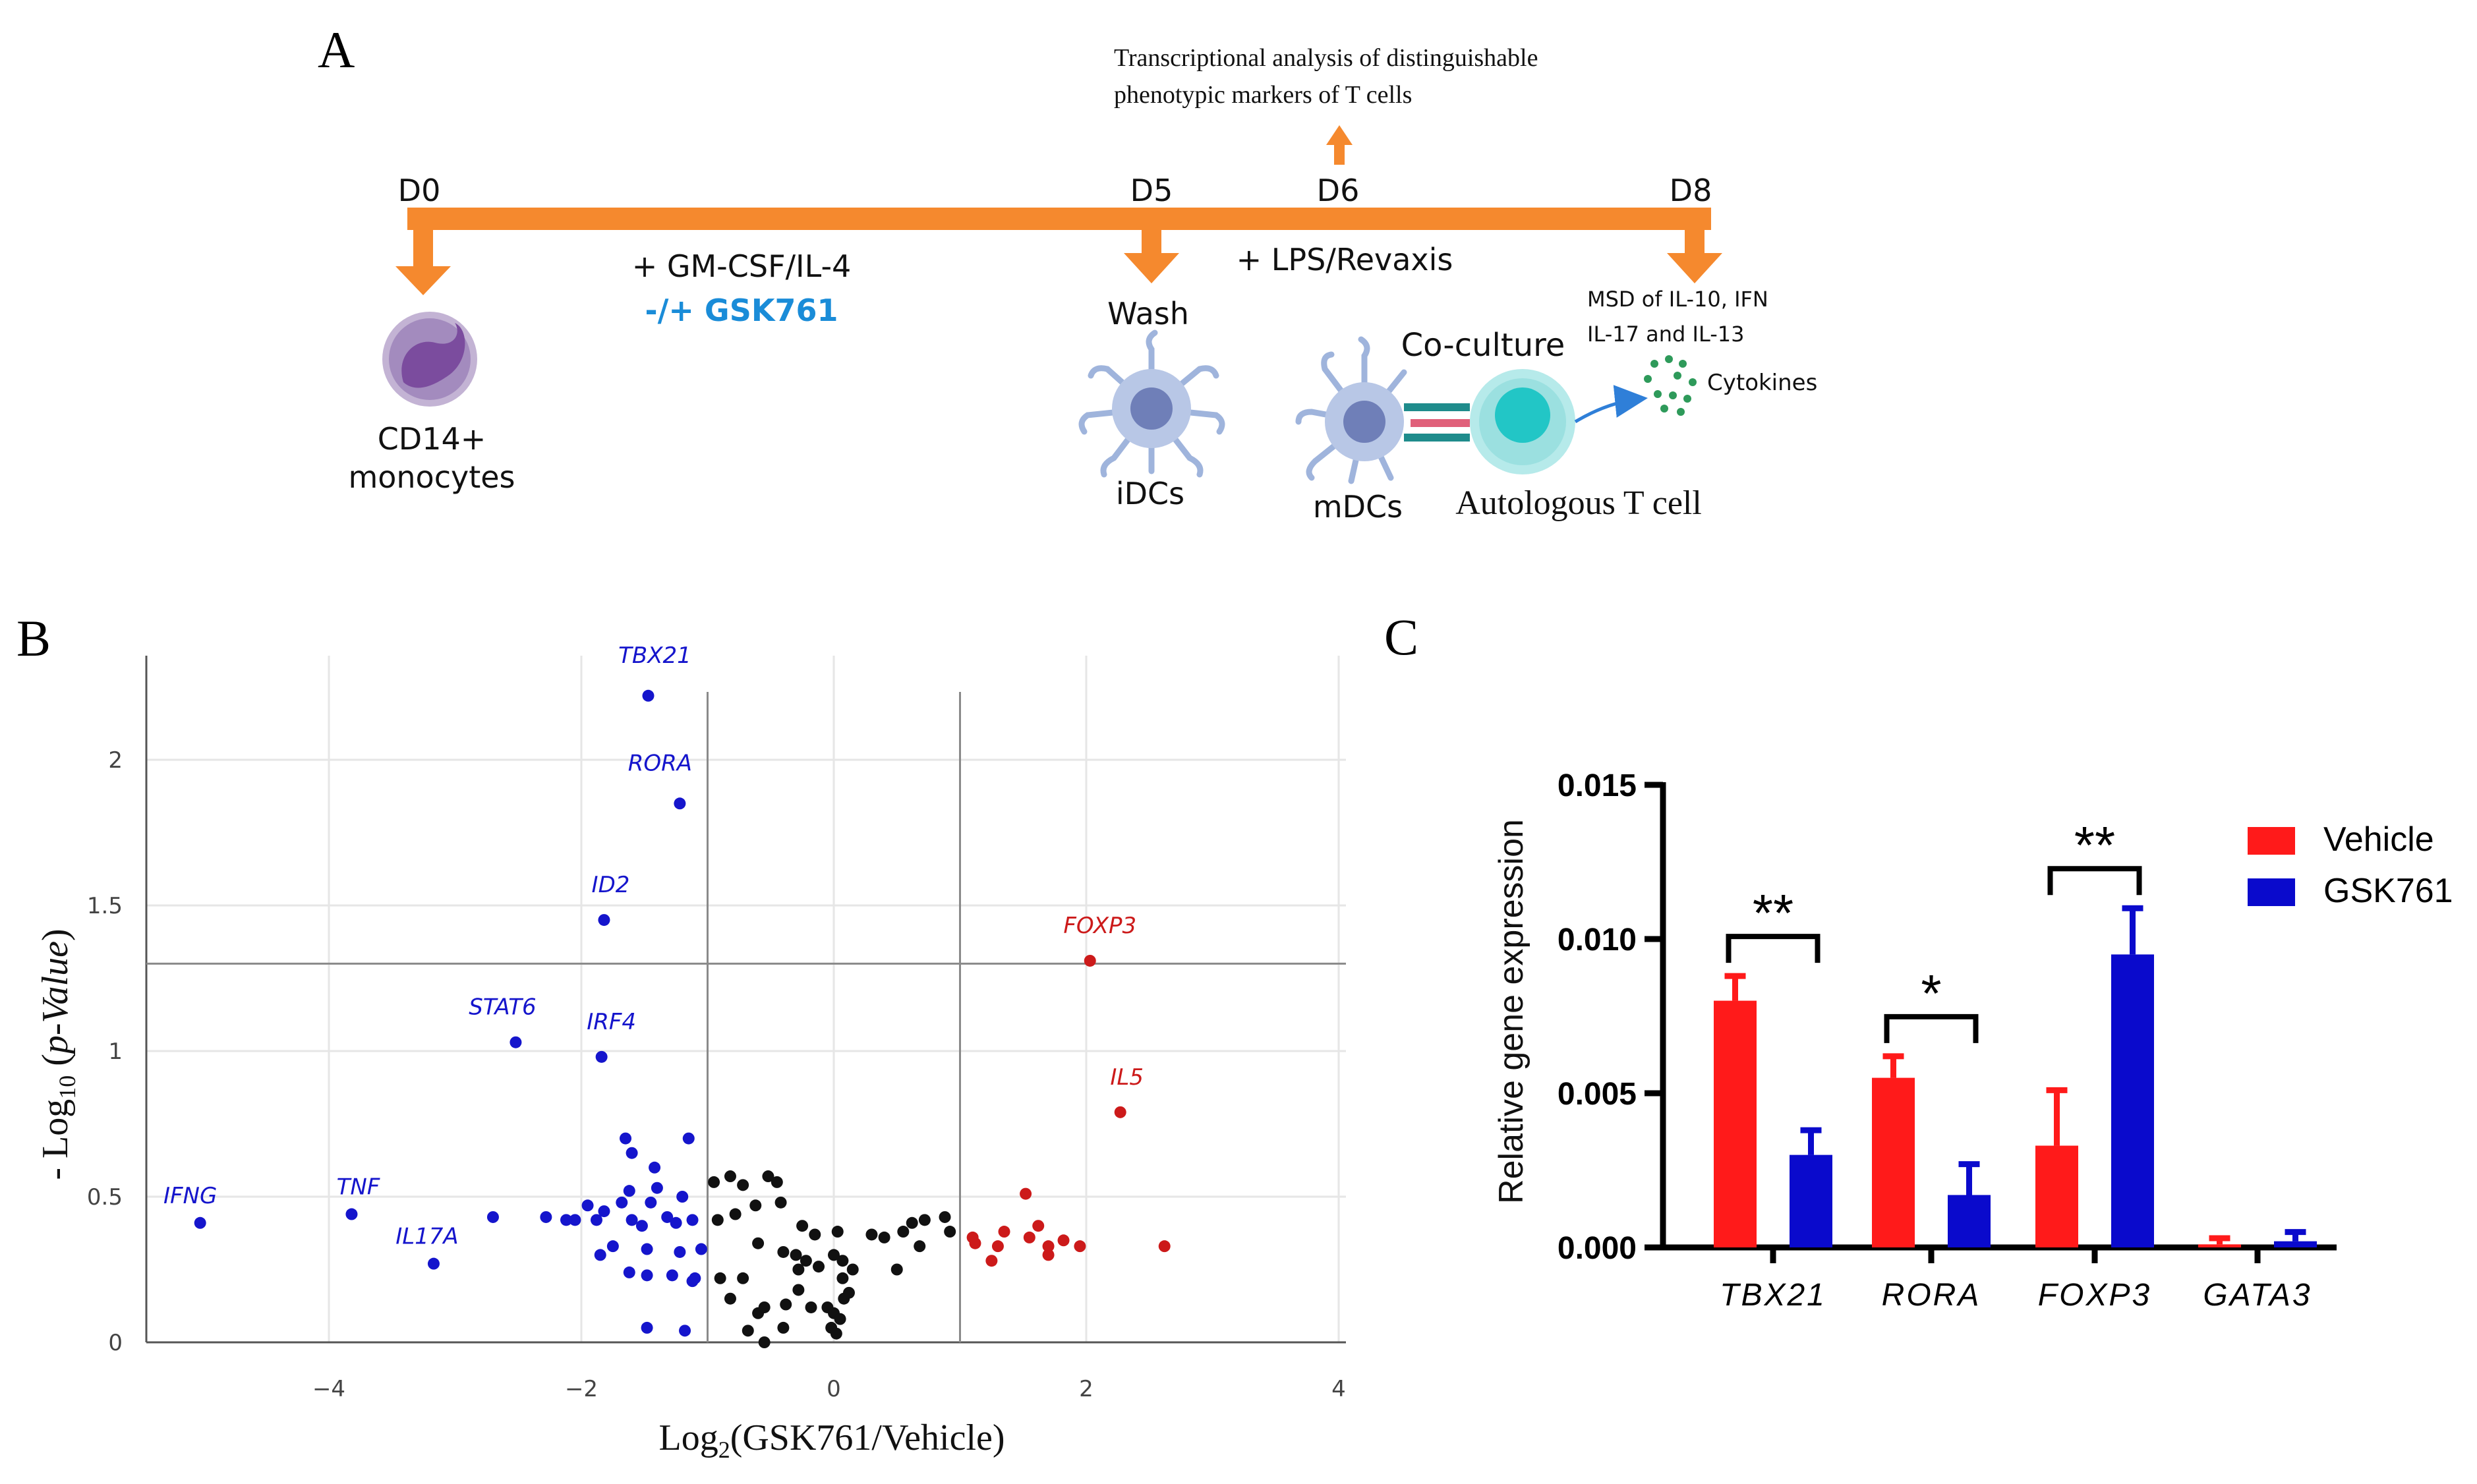 This screenshot has width=2477, height=1484. Describe the element at coordinates (1086, 1389) in the screenshot. I see `x-tick-label: 2` at that location.